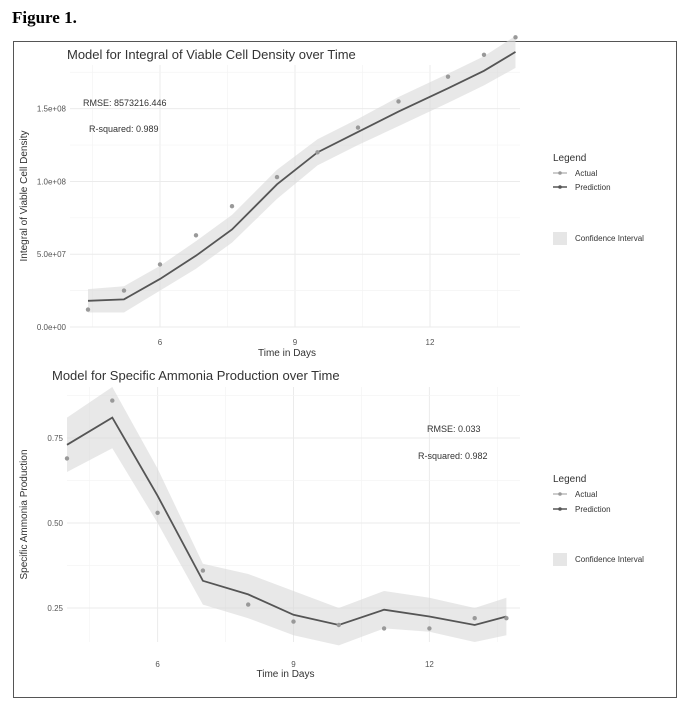 This screenshot has width=690, height=711. I want to click on y-tick-label: 1.5e+08, so click(52, 109).